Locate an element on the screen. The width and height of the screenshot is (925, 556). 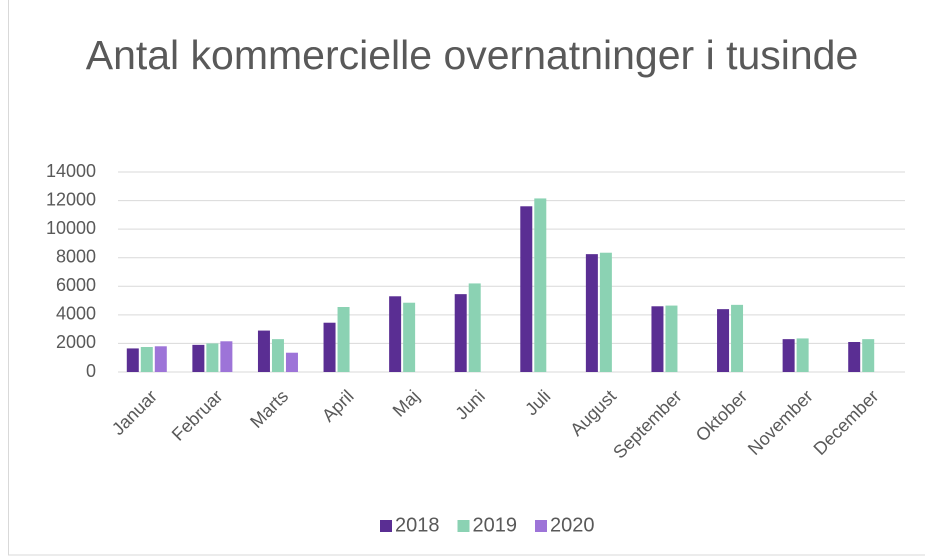
y-tick-label: 2000 is located at coordinates (76, 342).